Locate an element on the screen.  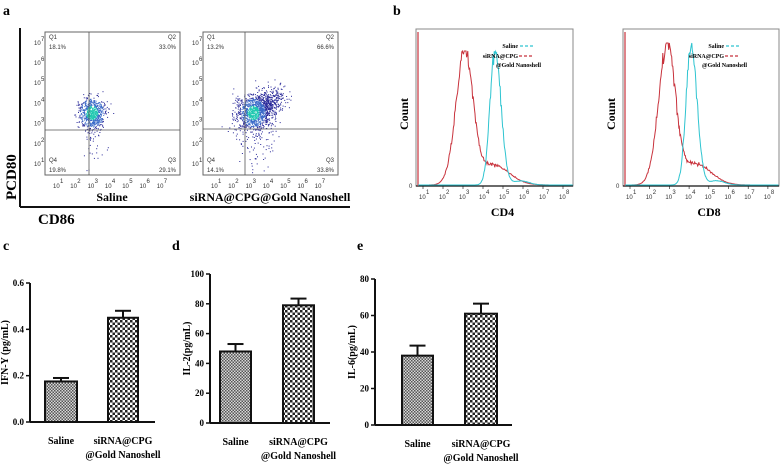
y-tick-label: 0.4 is located at coordinates (19, 329).